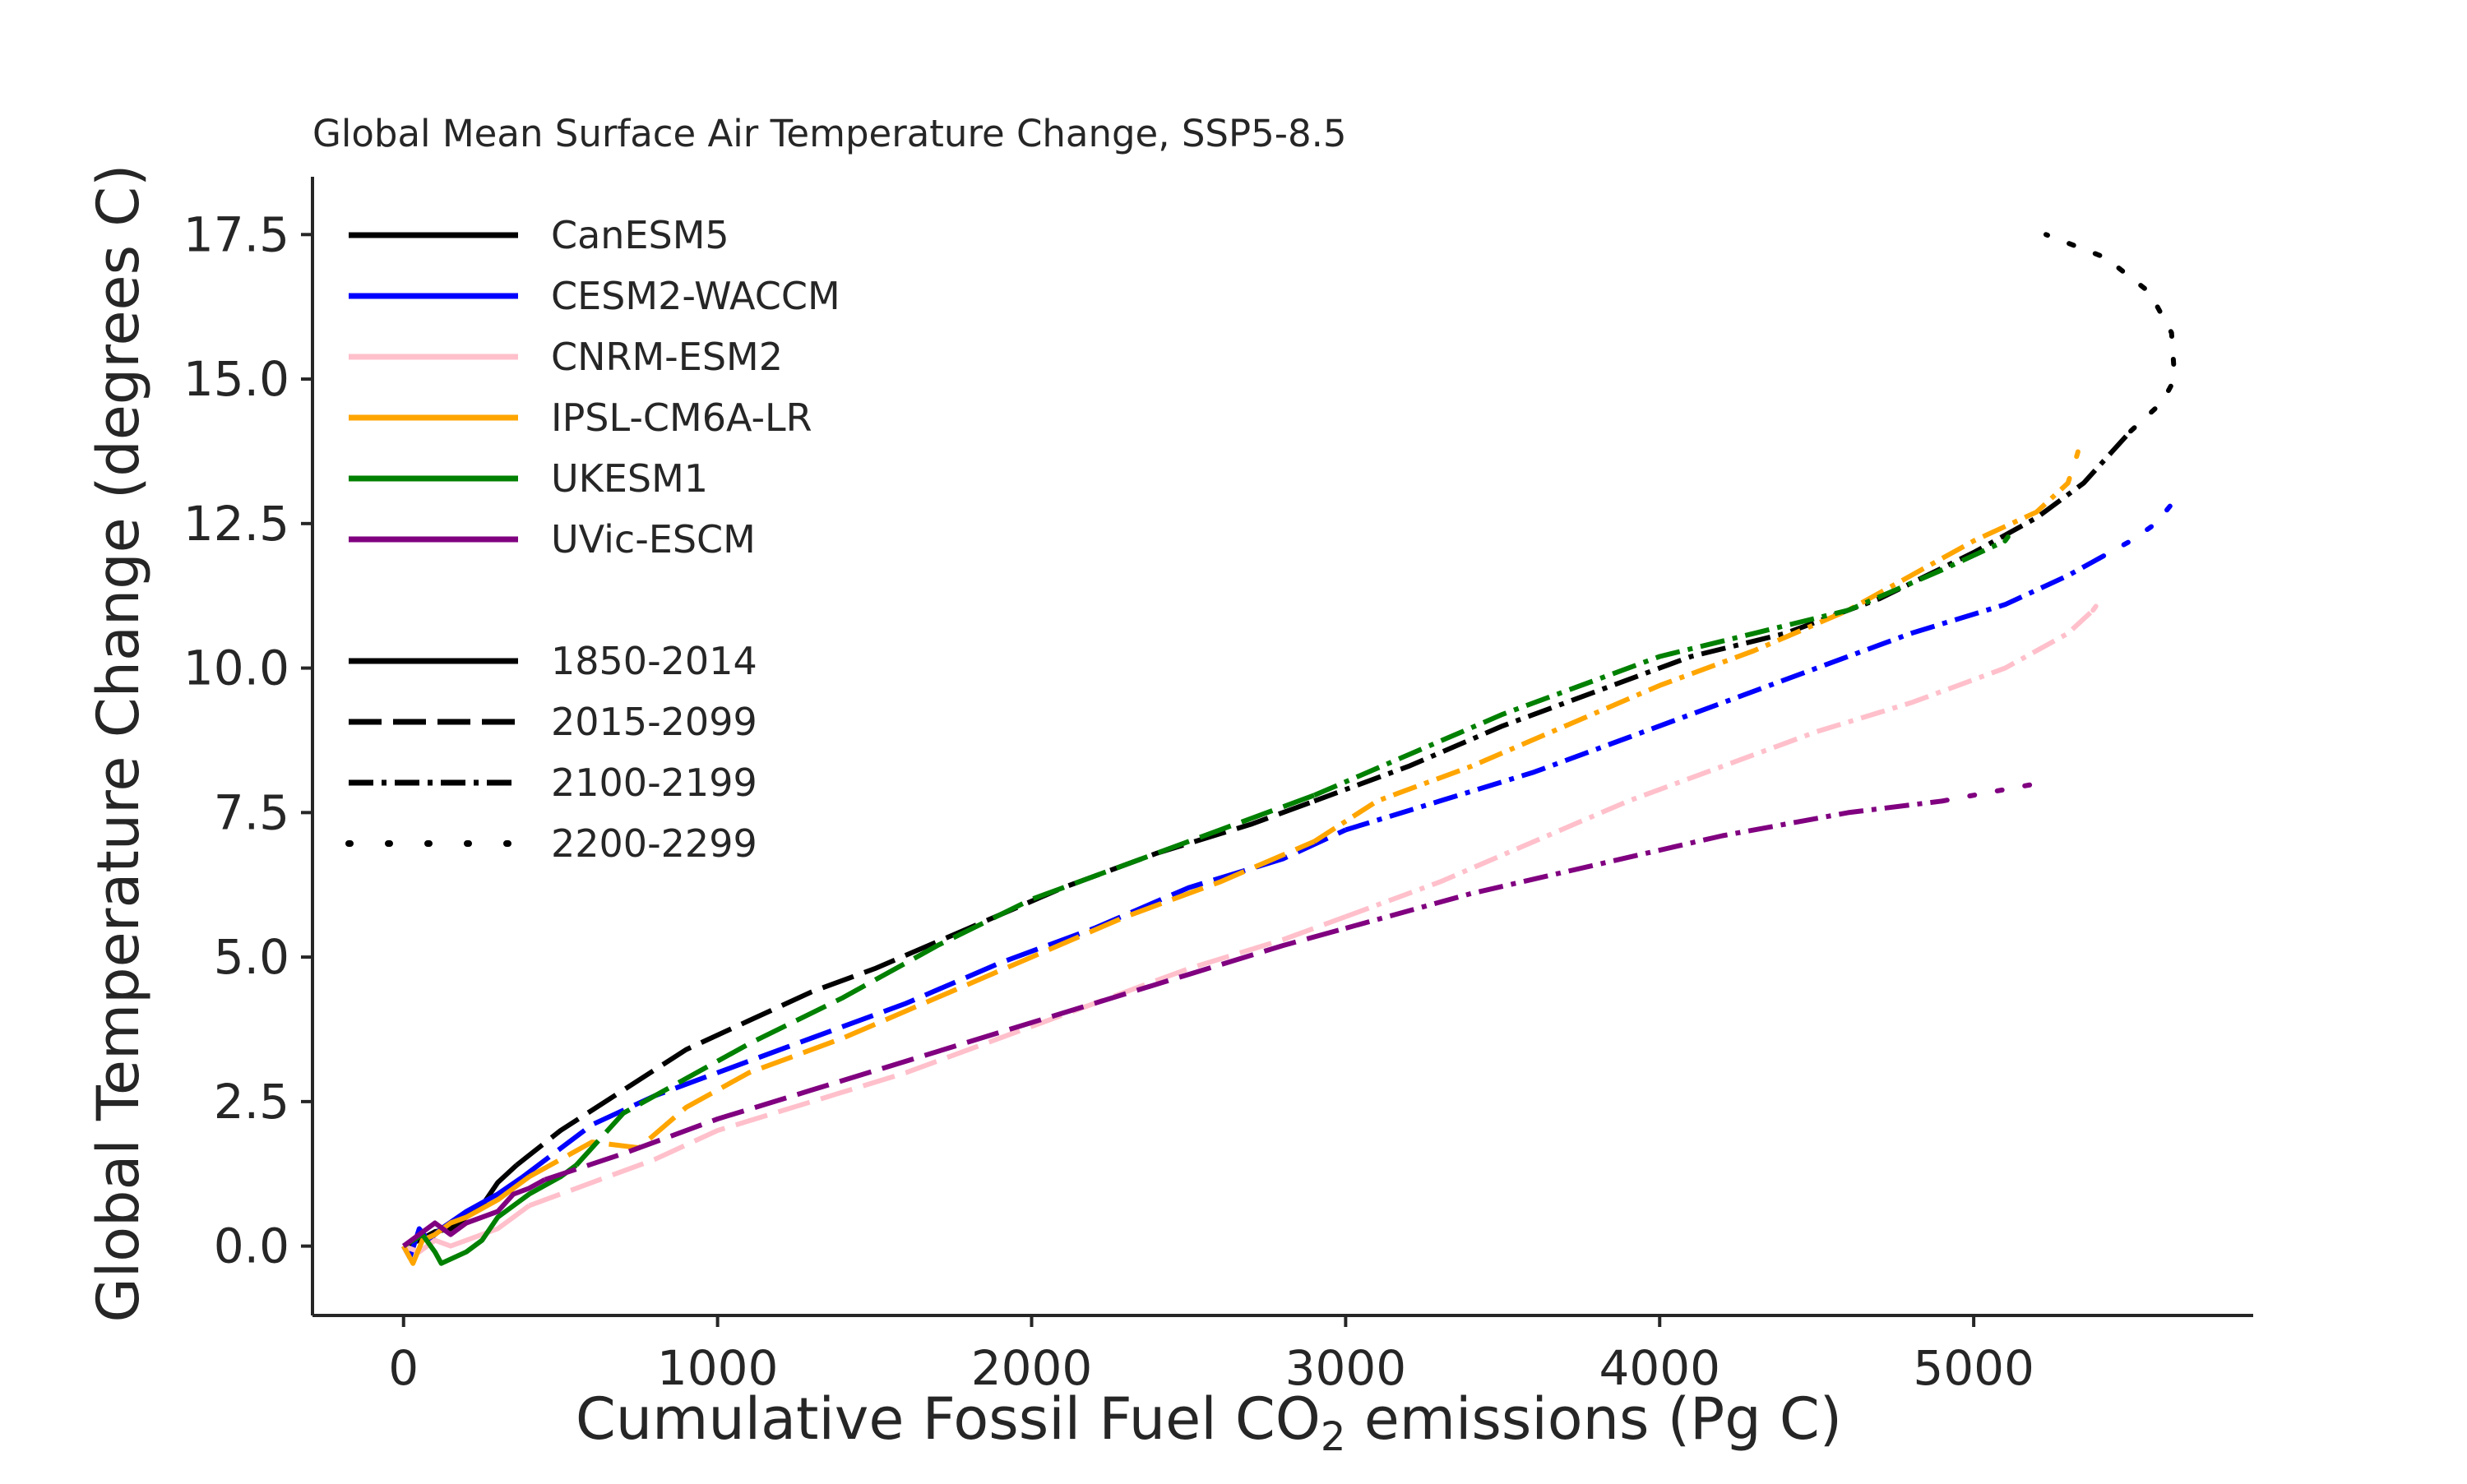  I want to click on legend-label-2200-2299: 2200-2299, so click(654, 844).